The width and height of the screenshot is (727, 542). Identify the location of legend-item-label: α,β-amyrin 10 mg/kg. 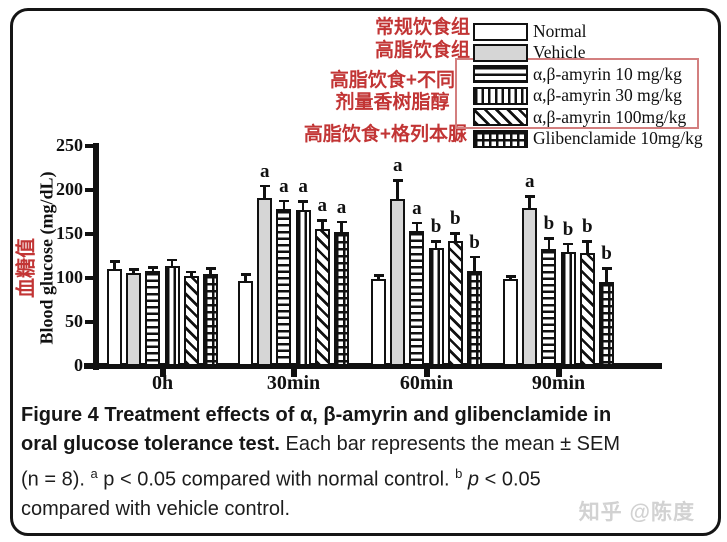
(607, 73).